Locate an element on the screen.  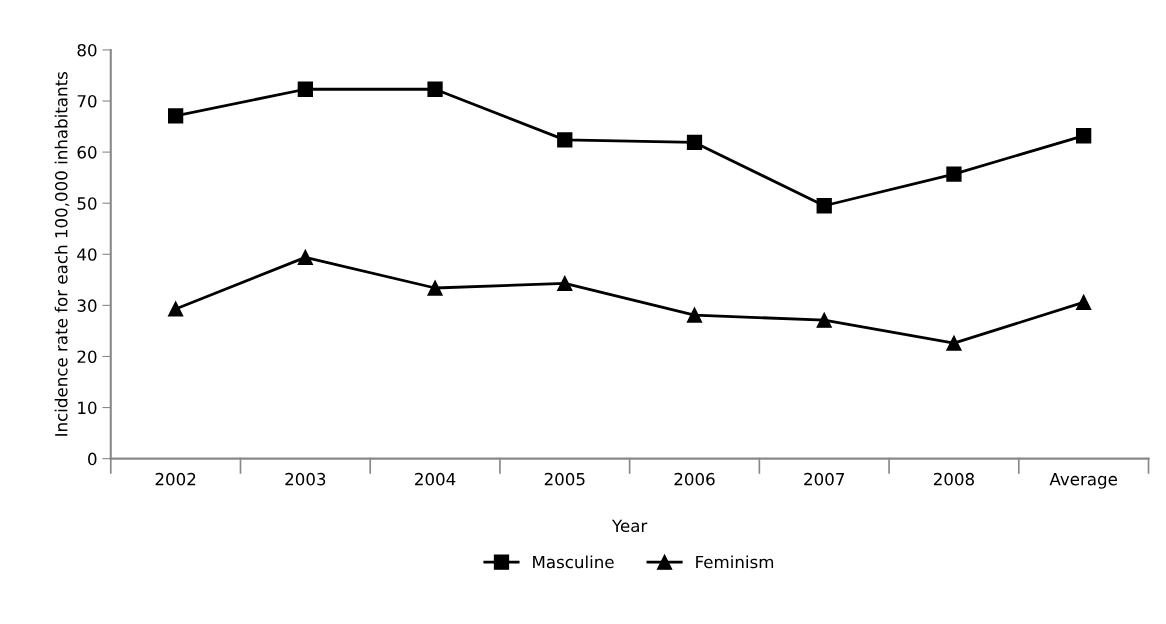
y-tick-label: 70 is located at coordinates (87, 101).